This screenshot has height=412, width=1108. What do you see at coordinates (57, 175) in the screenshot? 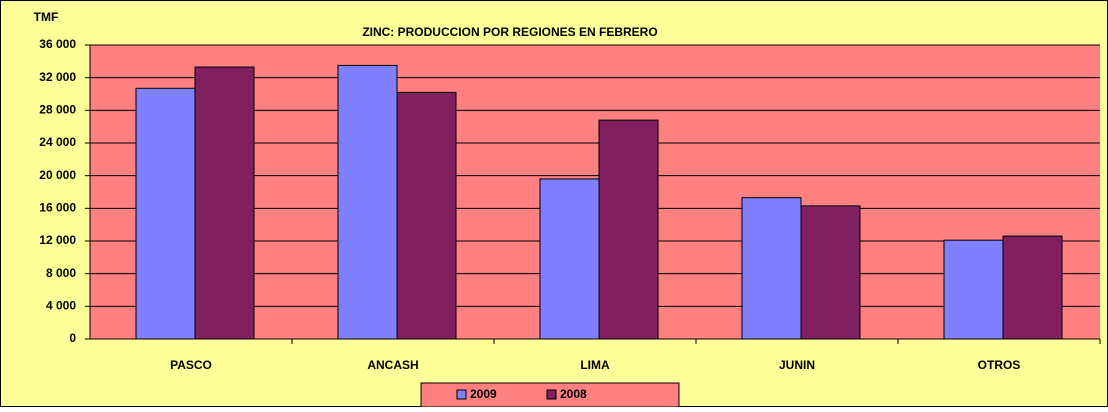
I see `y-tick-label: 20 000` at bounding box center [57, 175].